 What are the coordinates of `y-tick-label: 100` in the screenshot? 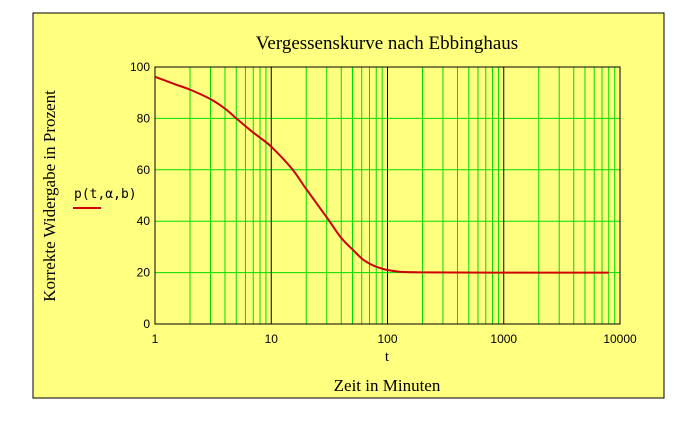 It's located at (140, 67).